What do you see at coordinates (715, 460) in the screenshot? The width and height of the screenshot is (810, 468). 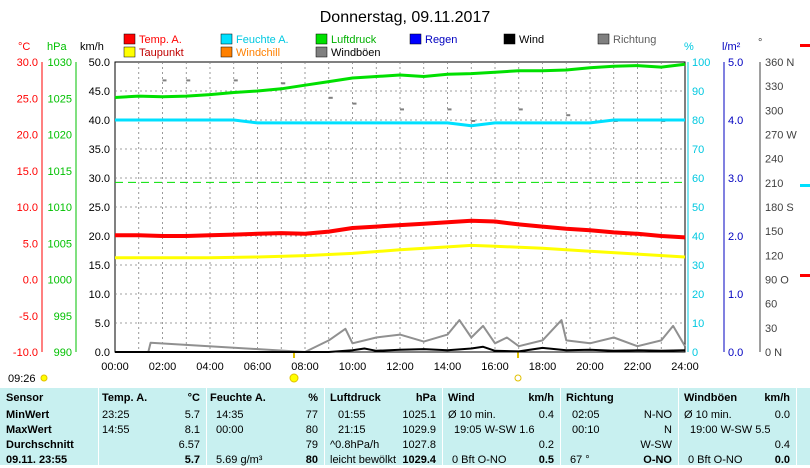 I see `stats-gusts-bft: 0 Bft O-NO` at bounding box center [715, 460].